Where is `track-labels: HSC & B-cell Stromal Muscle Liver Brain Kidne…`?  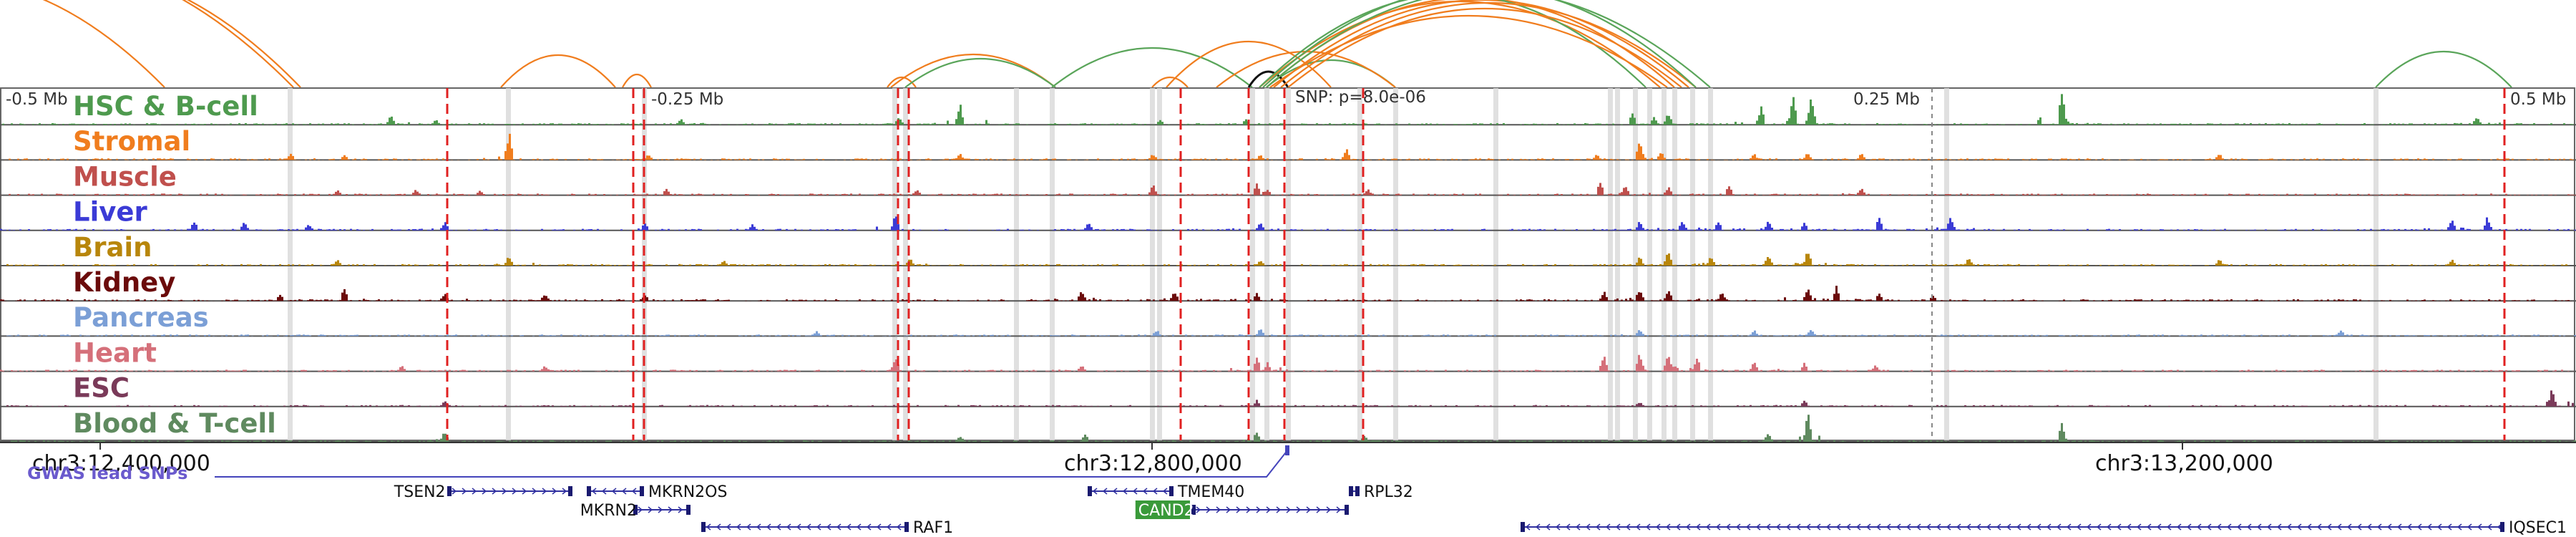
track-labels: HSC & B-cell Stromal Muscle Liver Brain Kidne… is located at coordinates (174, 265).